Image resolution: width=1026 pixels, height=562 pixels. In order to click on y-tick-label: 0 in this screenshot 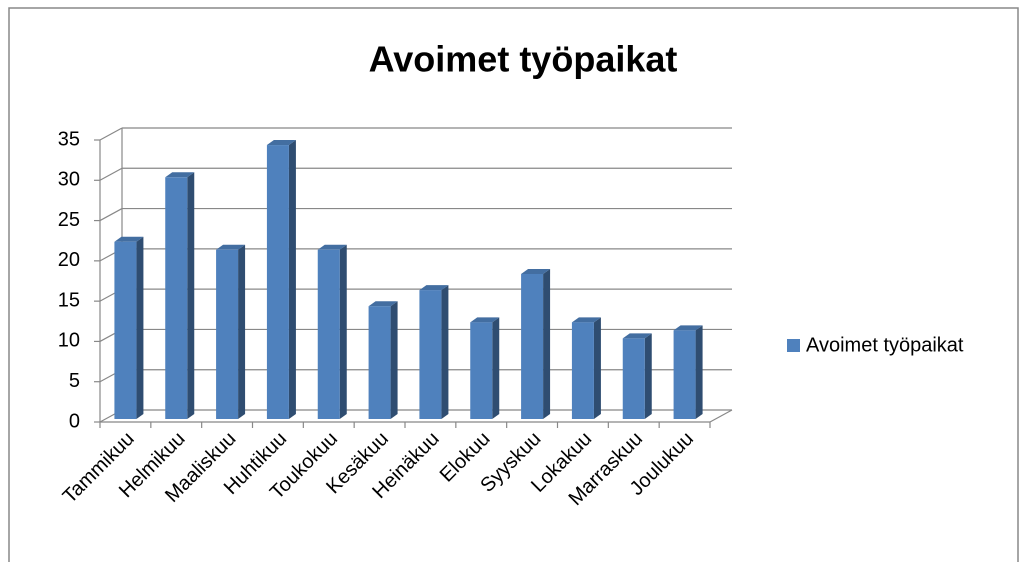, I will do `click(74, 421)`.